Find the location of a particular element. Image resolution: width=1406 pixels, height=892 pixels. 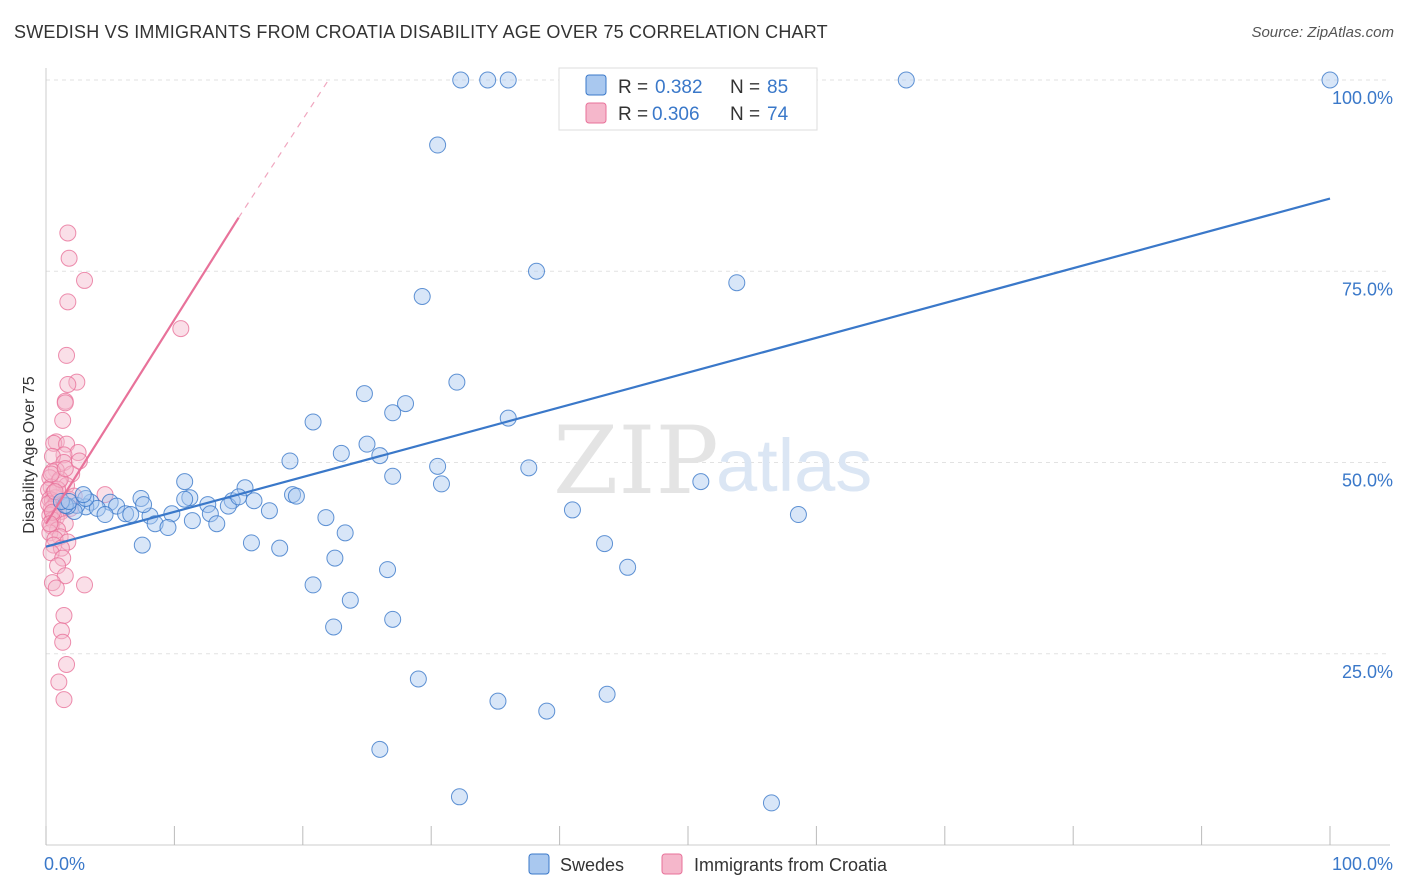

legend-swatch-croatia is located at coordinates (596, 113).